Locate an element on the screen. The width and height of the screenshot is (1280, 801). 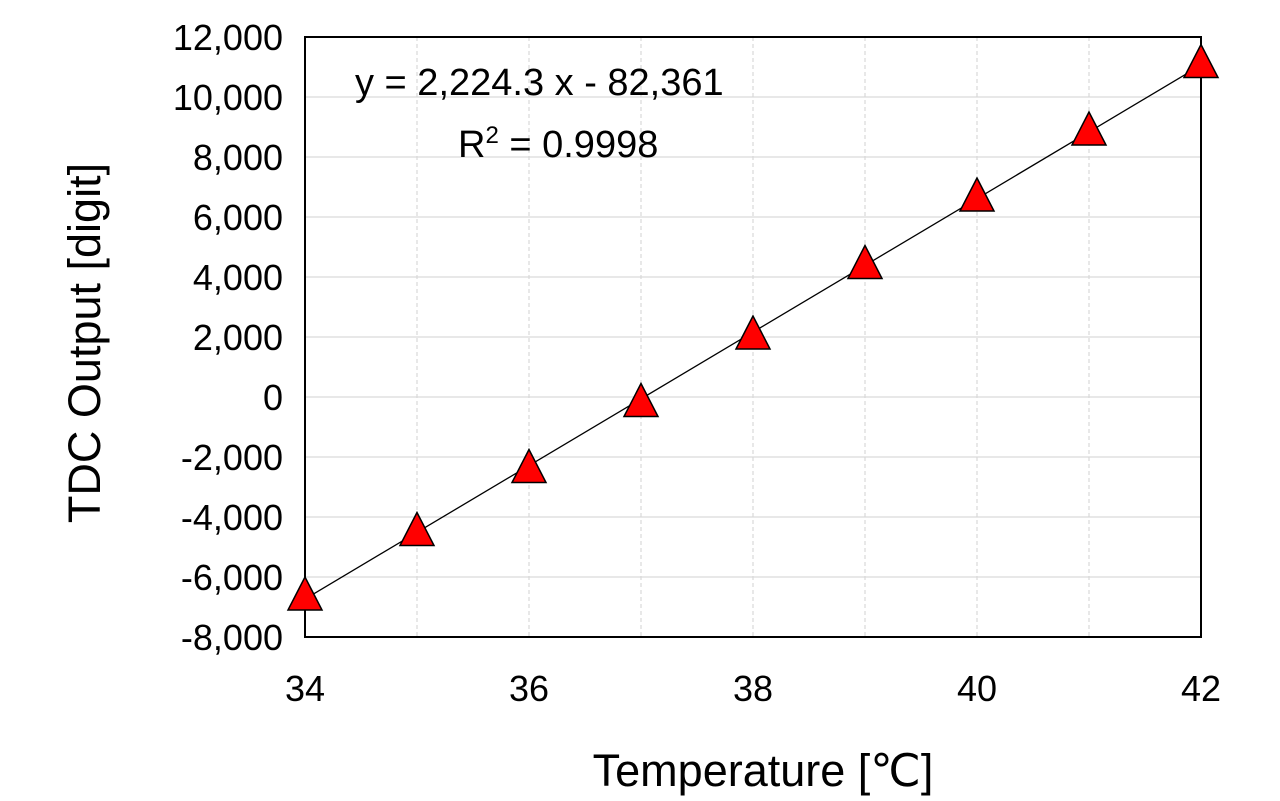
y-axis-title: TDC Output [digit] is located at coordinates (84, 343).